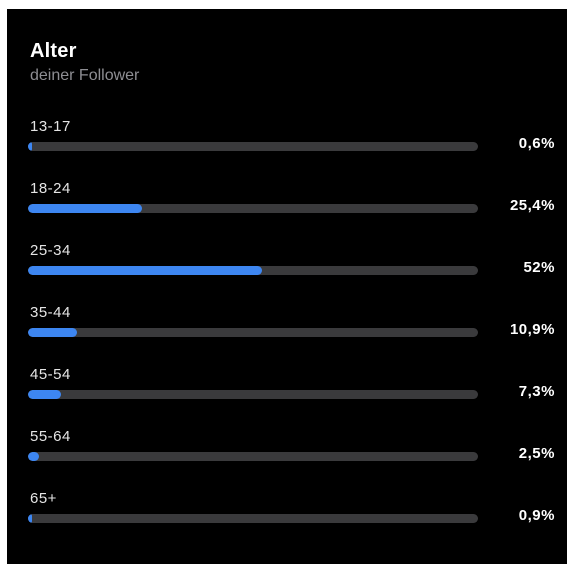  I want to click on age-row-18-24: 18-24 25,4%, so click(287, 204).